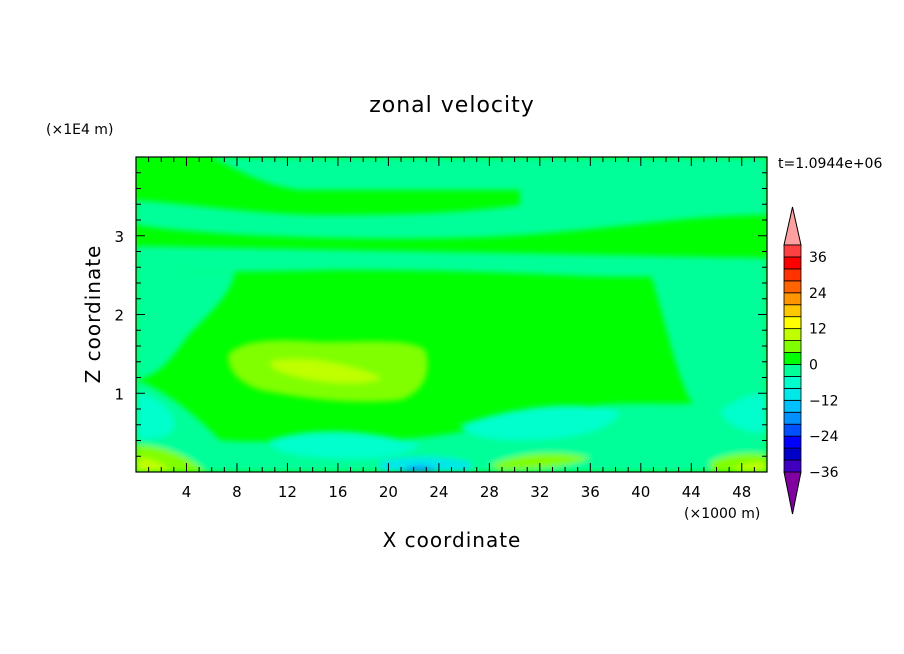 Image resolution: width=904 pixels, height=654 pixels. I want to click on x-tick-label: 16, so click(337, 492).